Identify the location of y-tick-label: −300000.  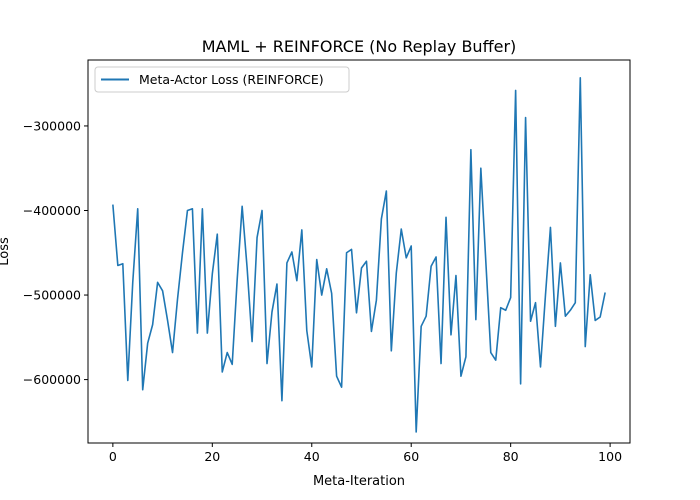
(52, 125).